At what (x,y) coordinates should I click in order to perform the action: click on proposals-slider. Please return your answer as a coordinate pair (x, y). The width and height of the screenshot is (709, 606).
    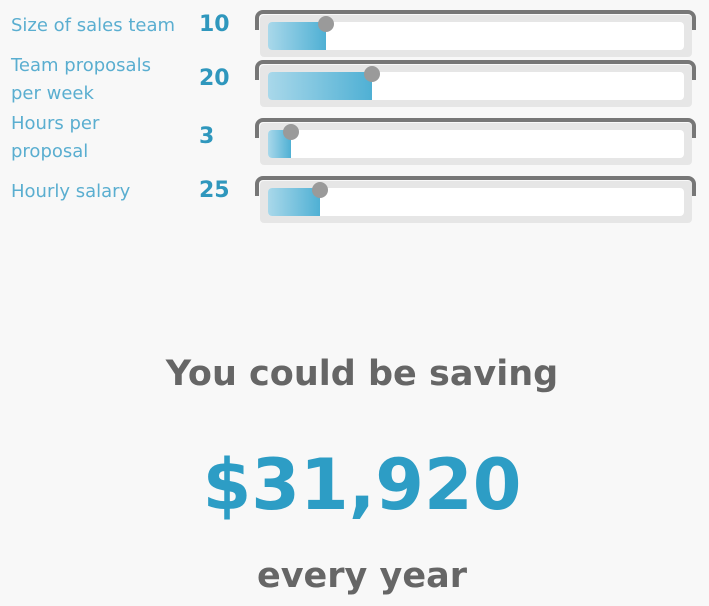
    Looking at the image, I should click on (475, 83).